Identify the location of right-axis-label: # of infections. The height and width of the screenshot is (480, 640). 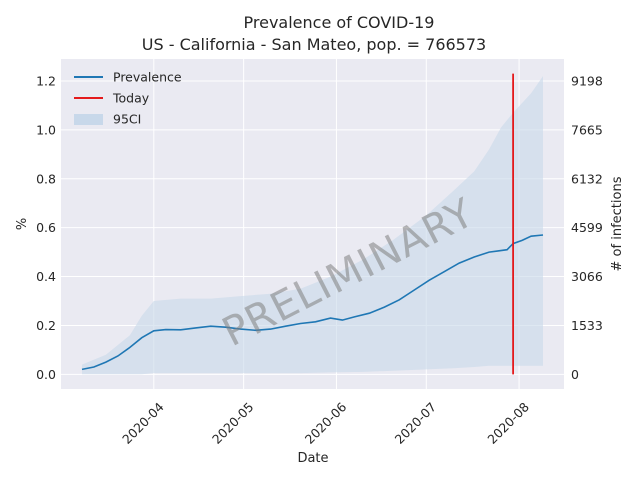
(617, 223).